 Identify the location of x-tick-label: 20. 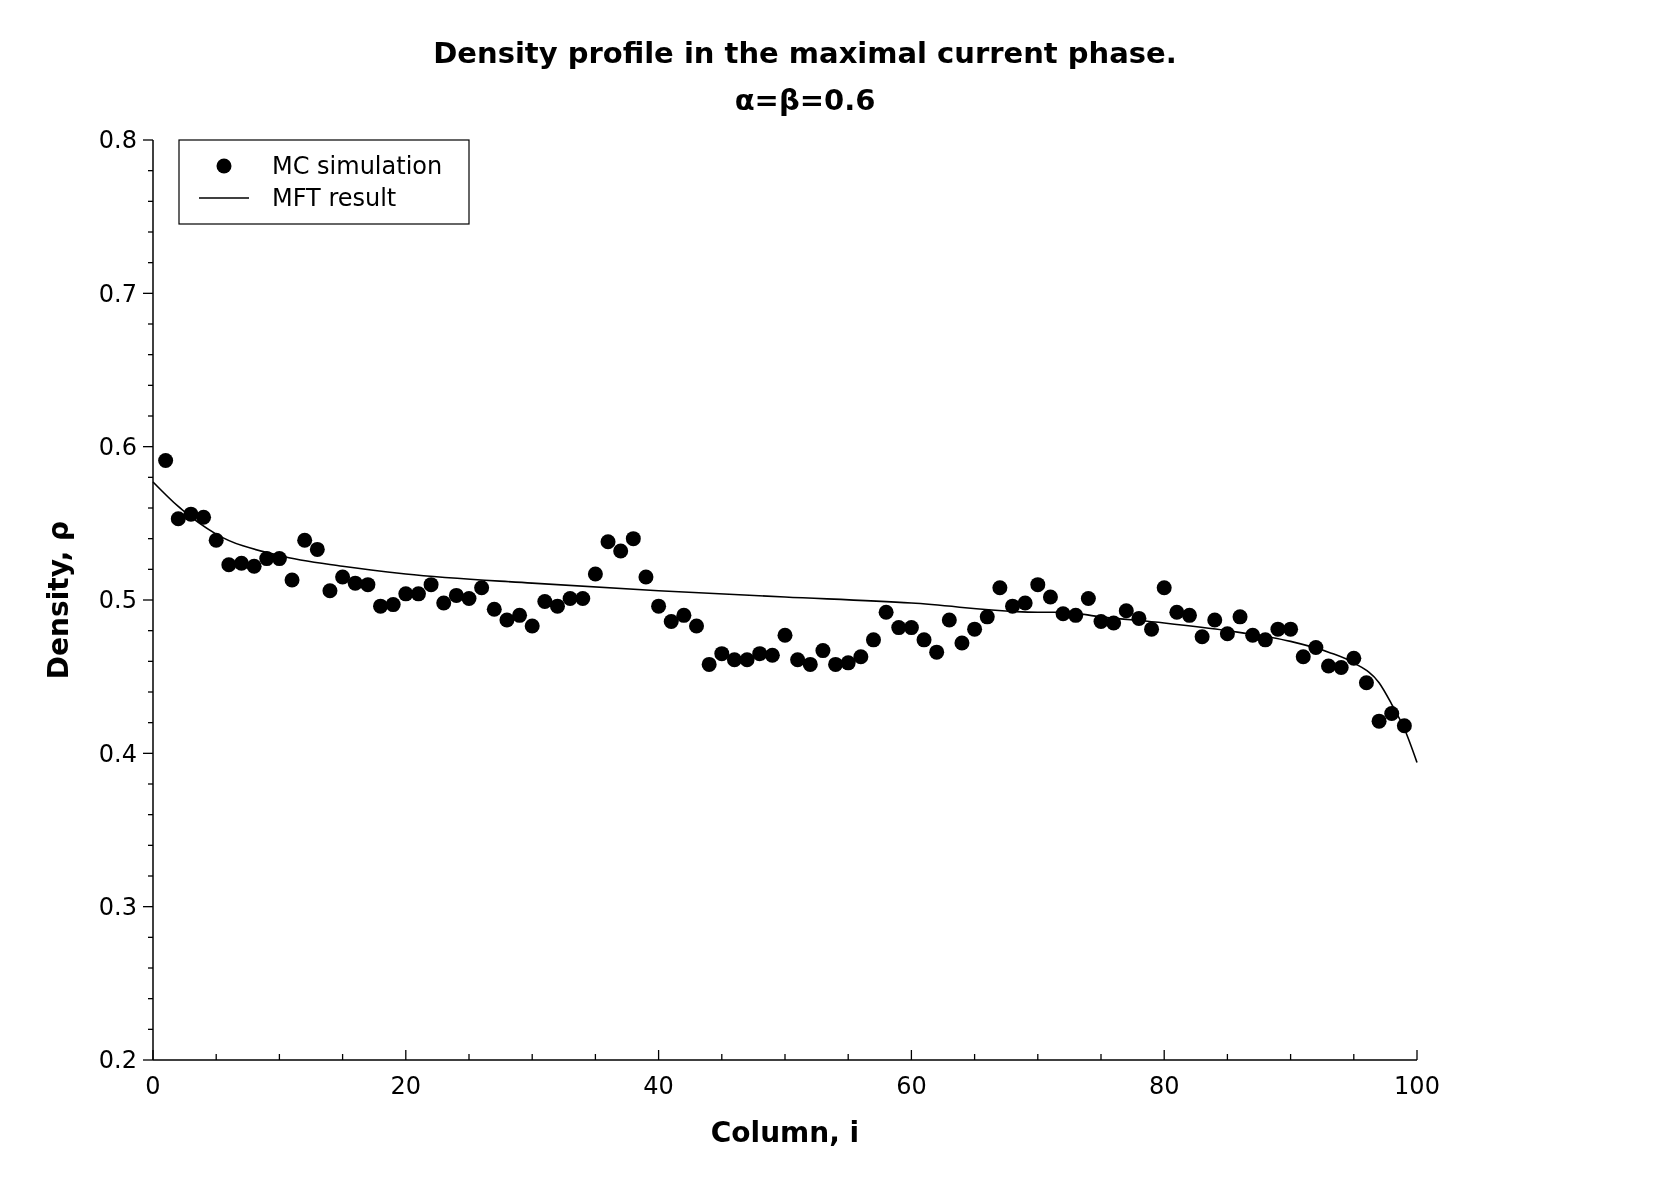
(406, 1086).